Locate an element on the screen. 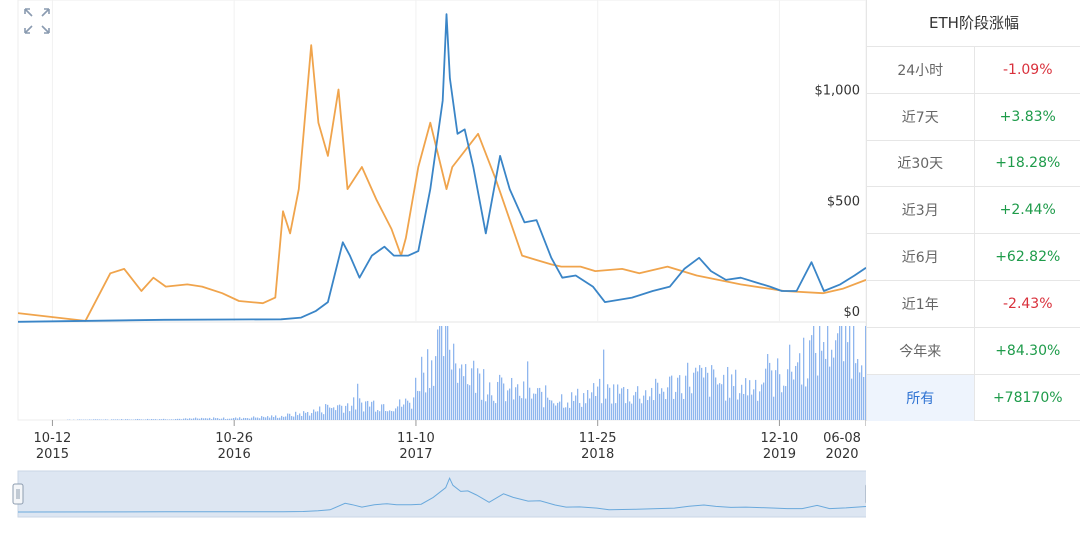  period-row: 24小时-1.09% is located at coordinates (973, 70).